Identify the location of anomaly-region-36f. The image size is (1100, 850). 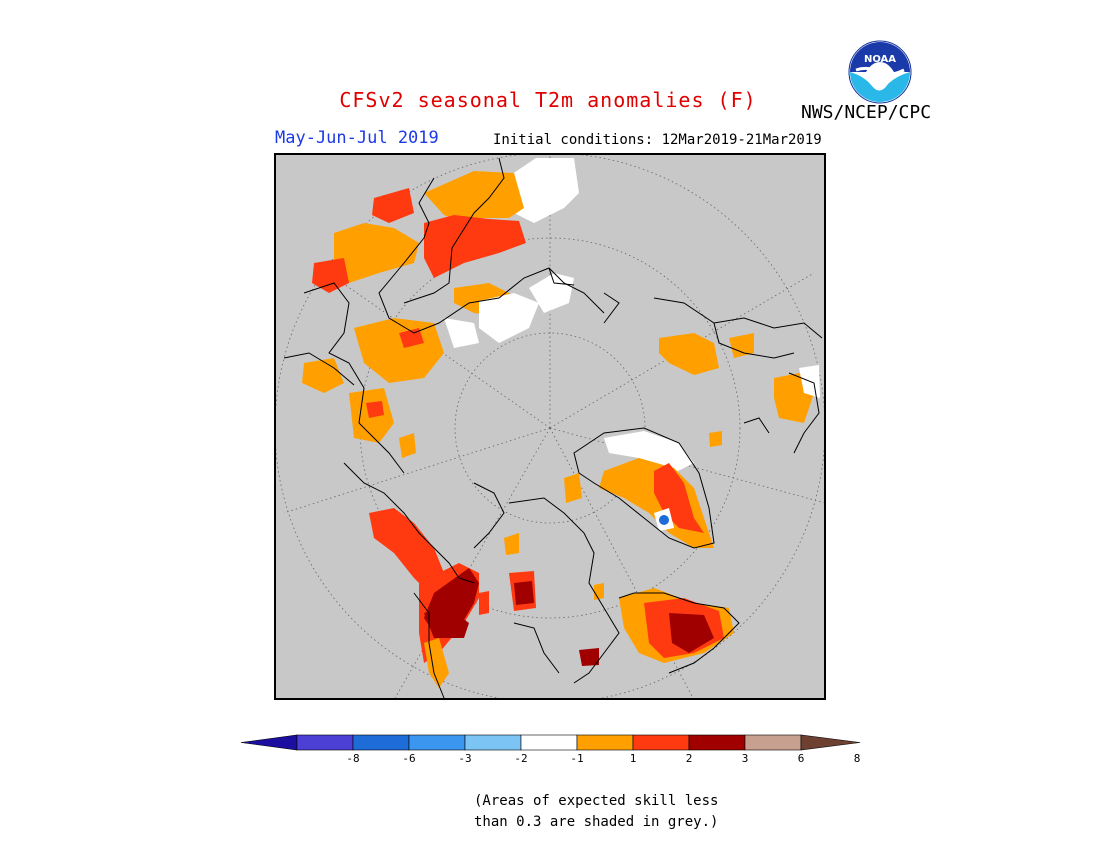
(484, 603).